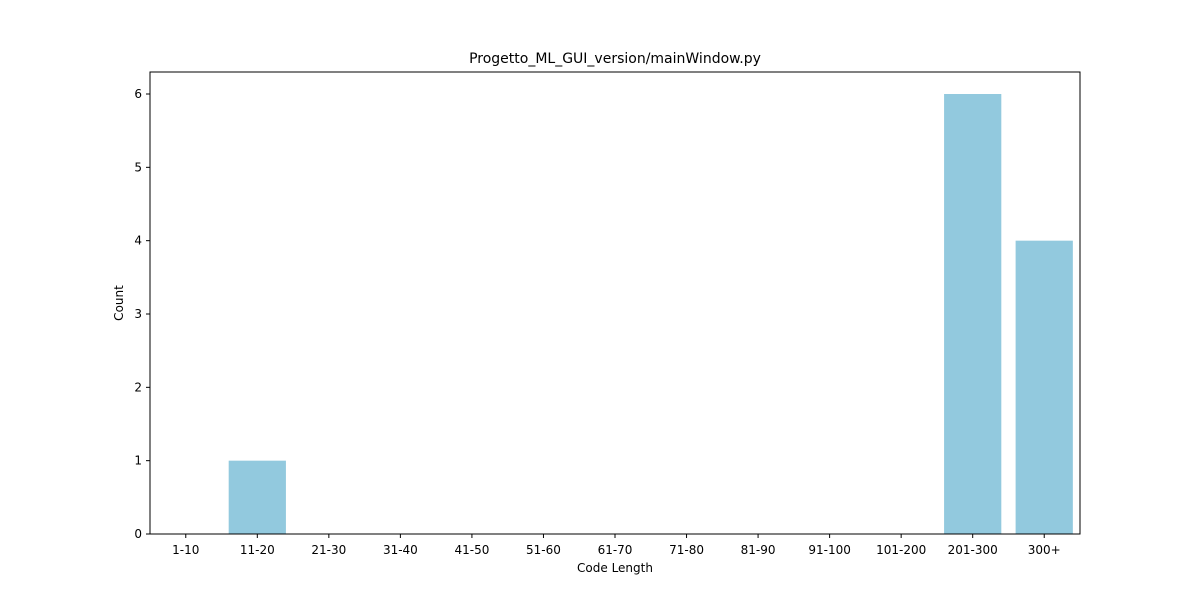  What do you see at coordinates (829, 550) in the screenshot?
I see `x-tick-label: 91-100` at bounding box center [829, 550].